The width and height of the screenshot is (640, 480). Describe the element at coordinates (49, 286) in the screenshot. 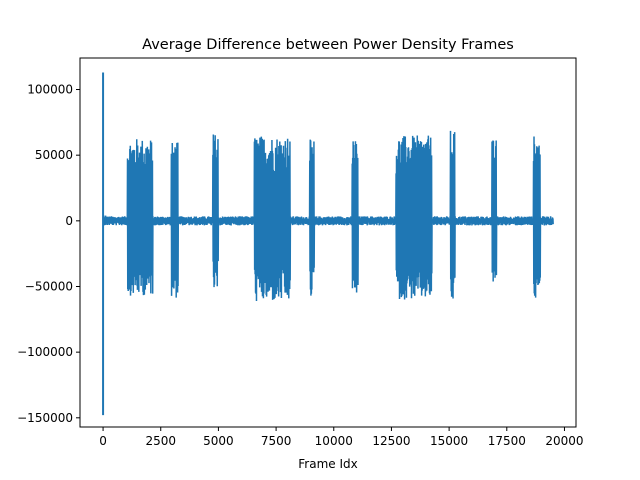

I see `y-tick-label: −50000` at that location.